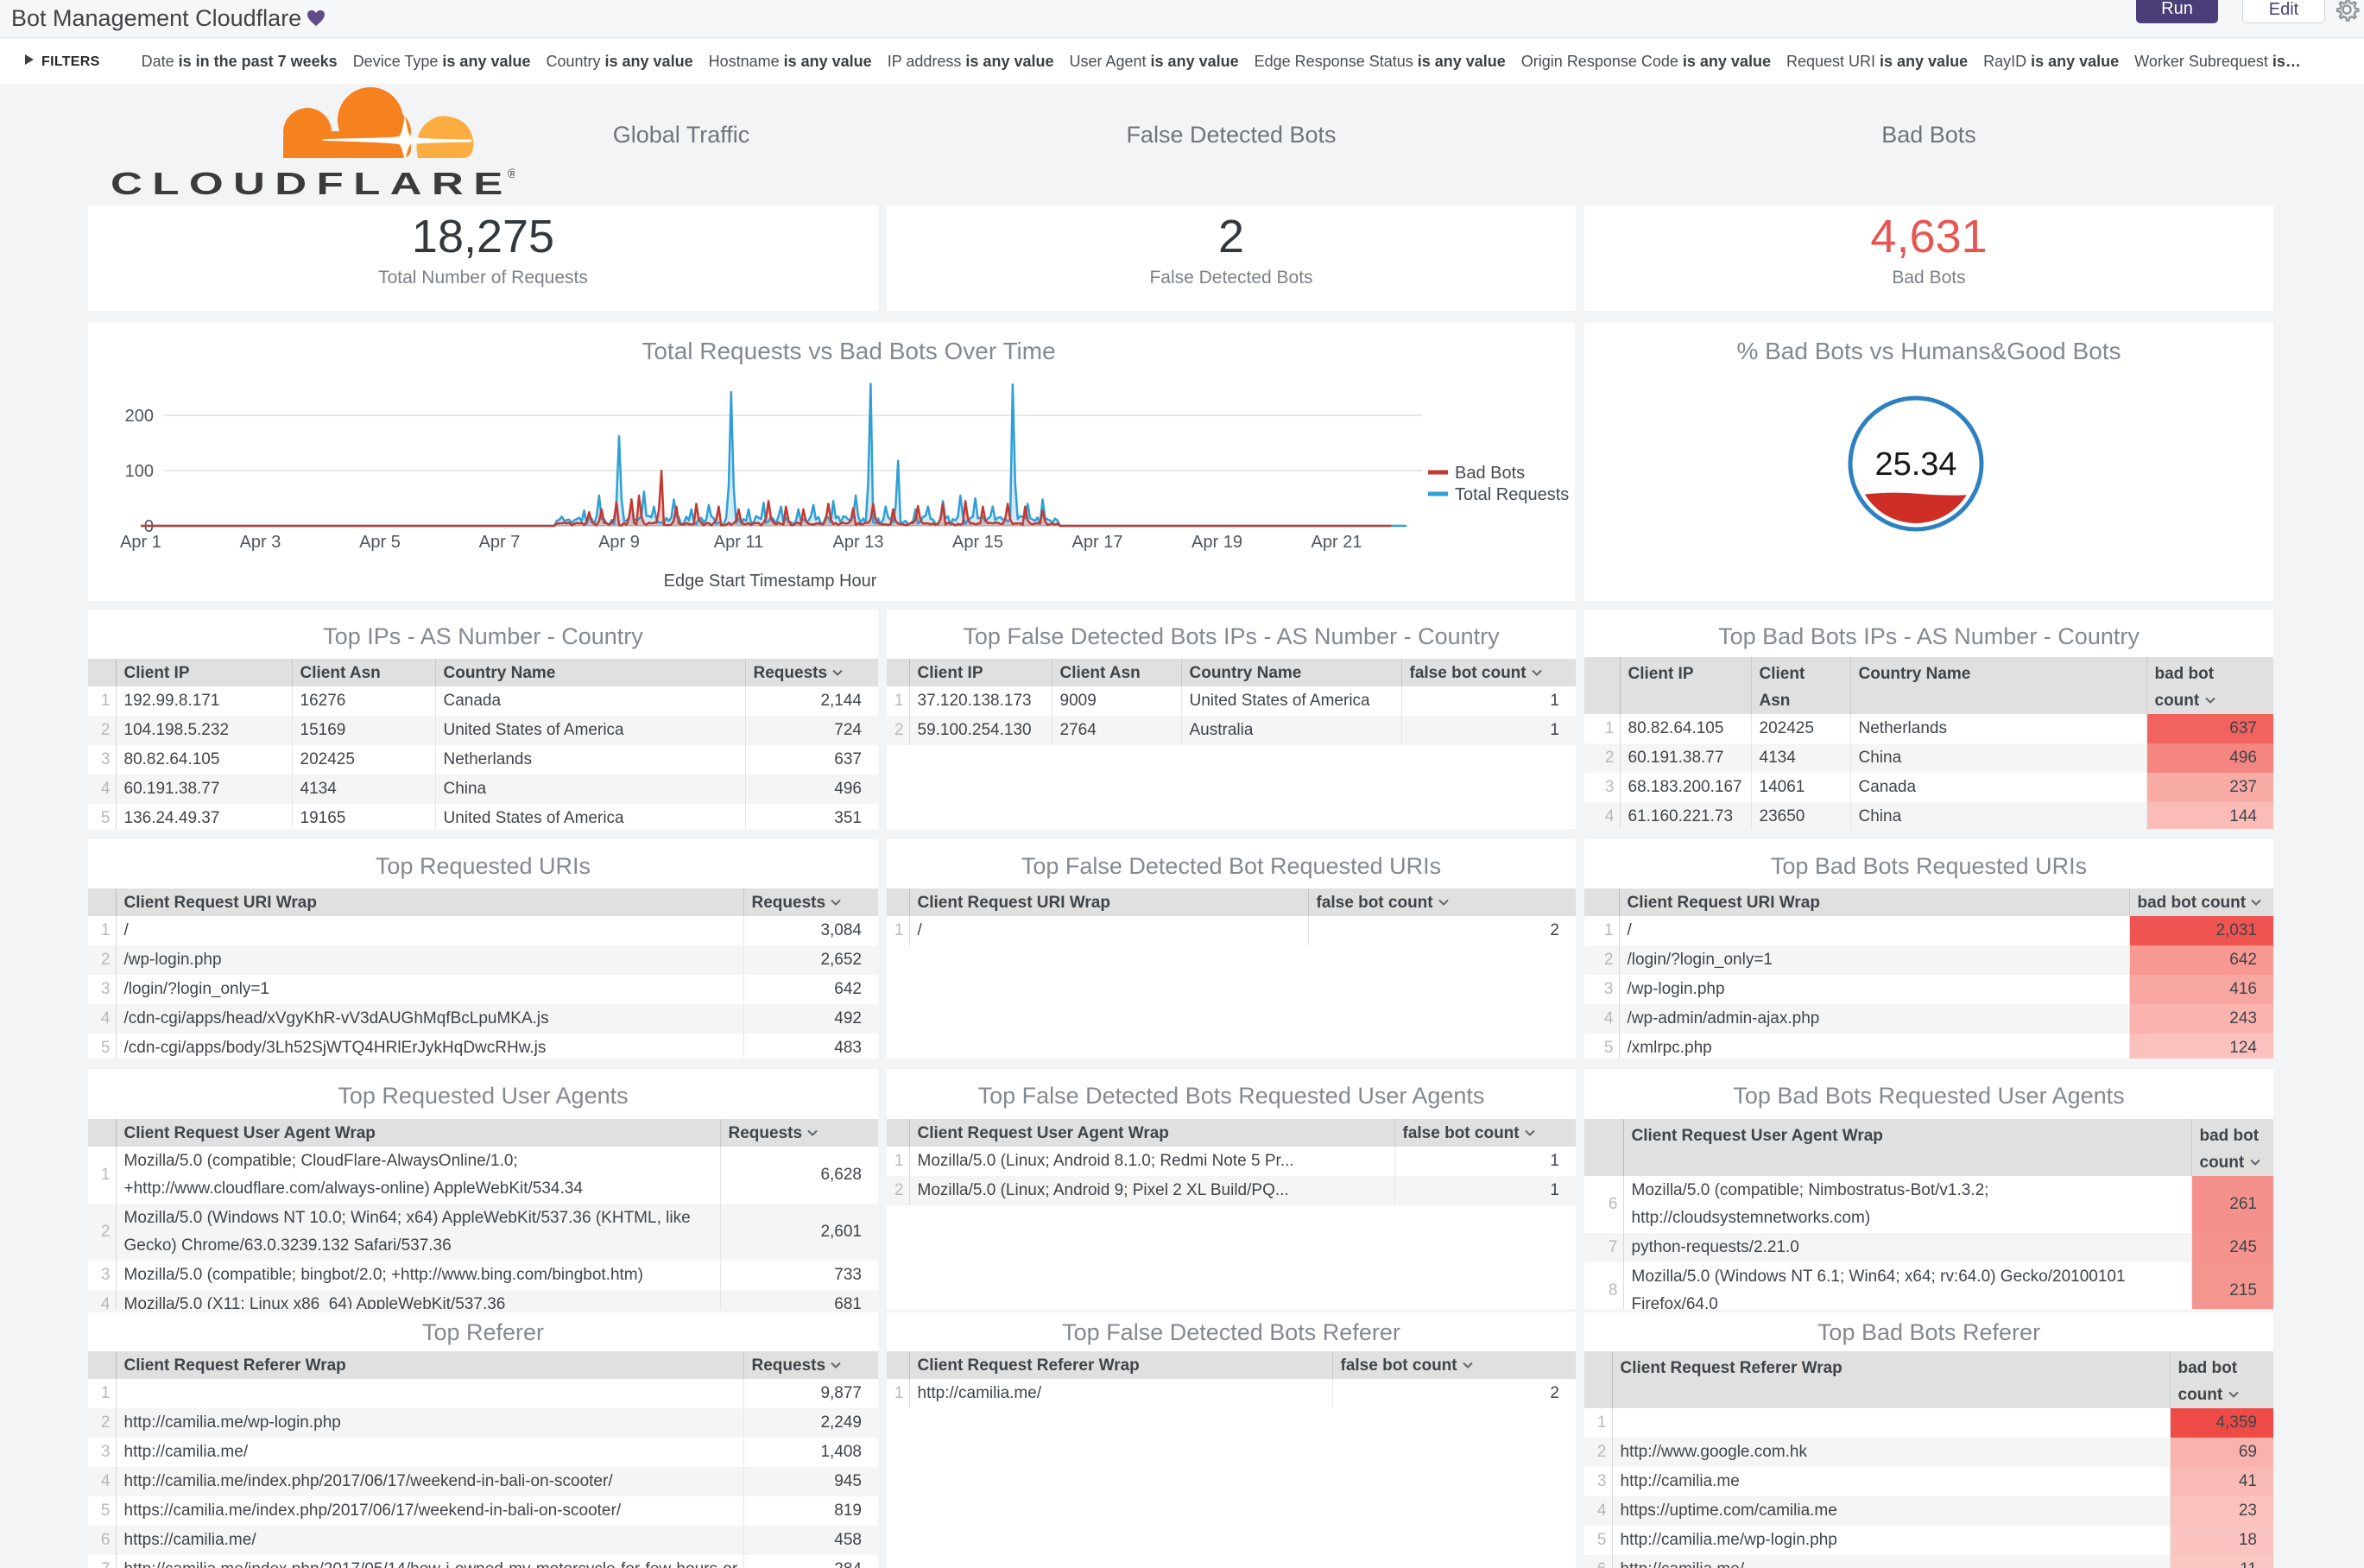 The image size is (2364, 1568). I want to click on svg-text: 200, so click(139, 416).